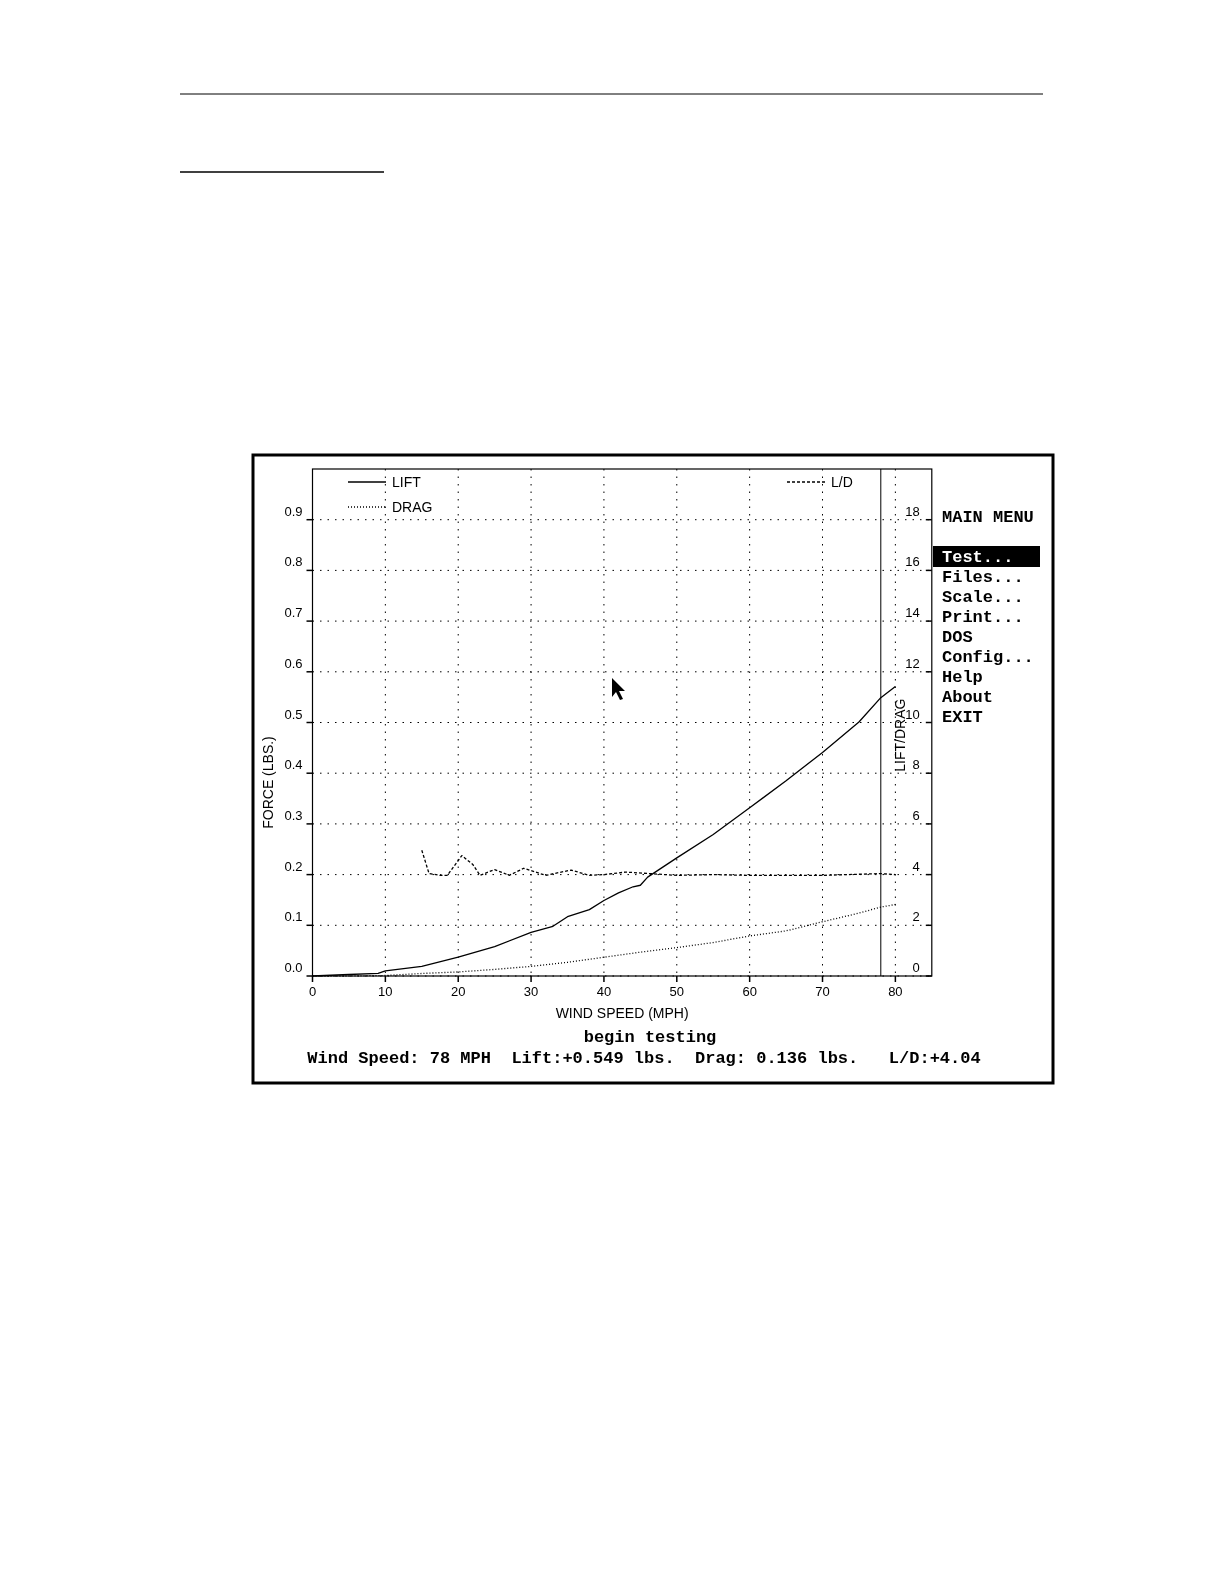 The height and width of the screenshot is (1585, 1225). I want to click on y2-tick-label: 2, so click(916, 917).